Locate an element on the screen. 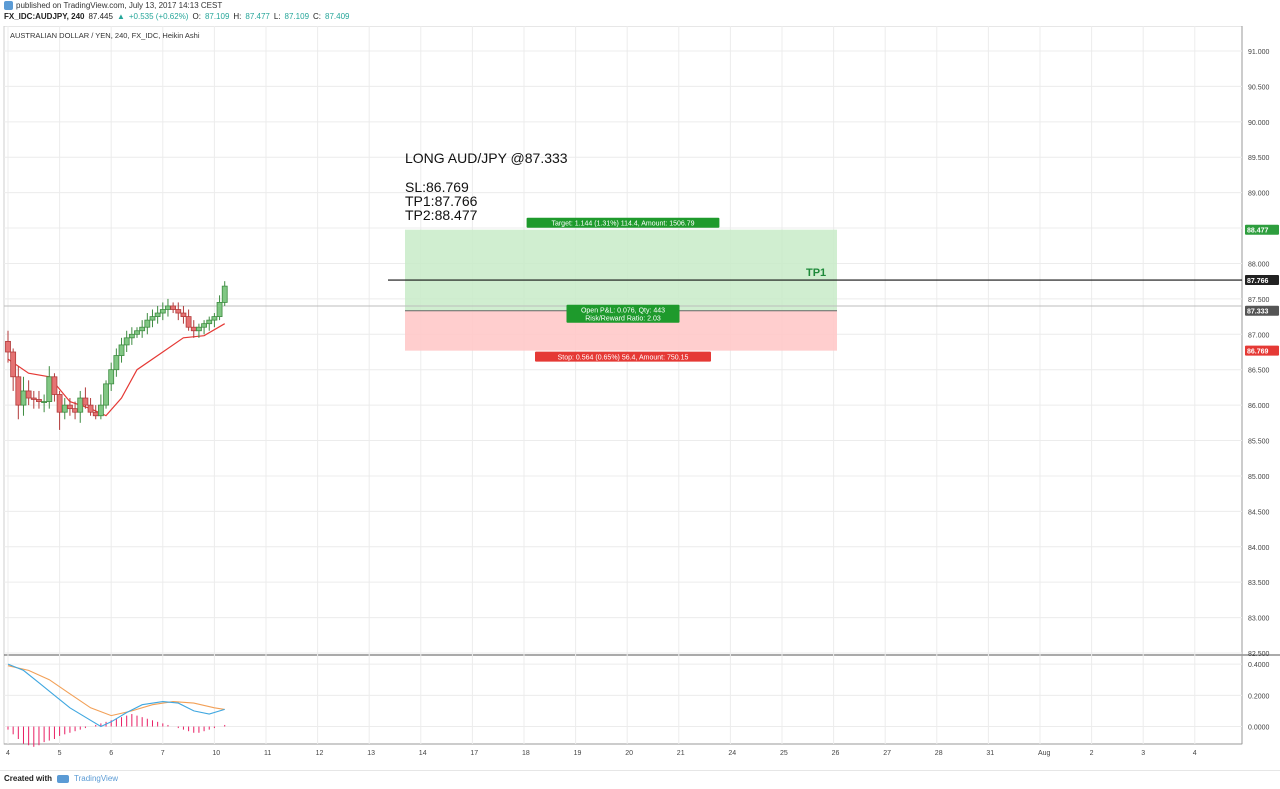  time-tick-label: 6 is located at coordinates (111, 753).